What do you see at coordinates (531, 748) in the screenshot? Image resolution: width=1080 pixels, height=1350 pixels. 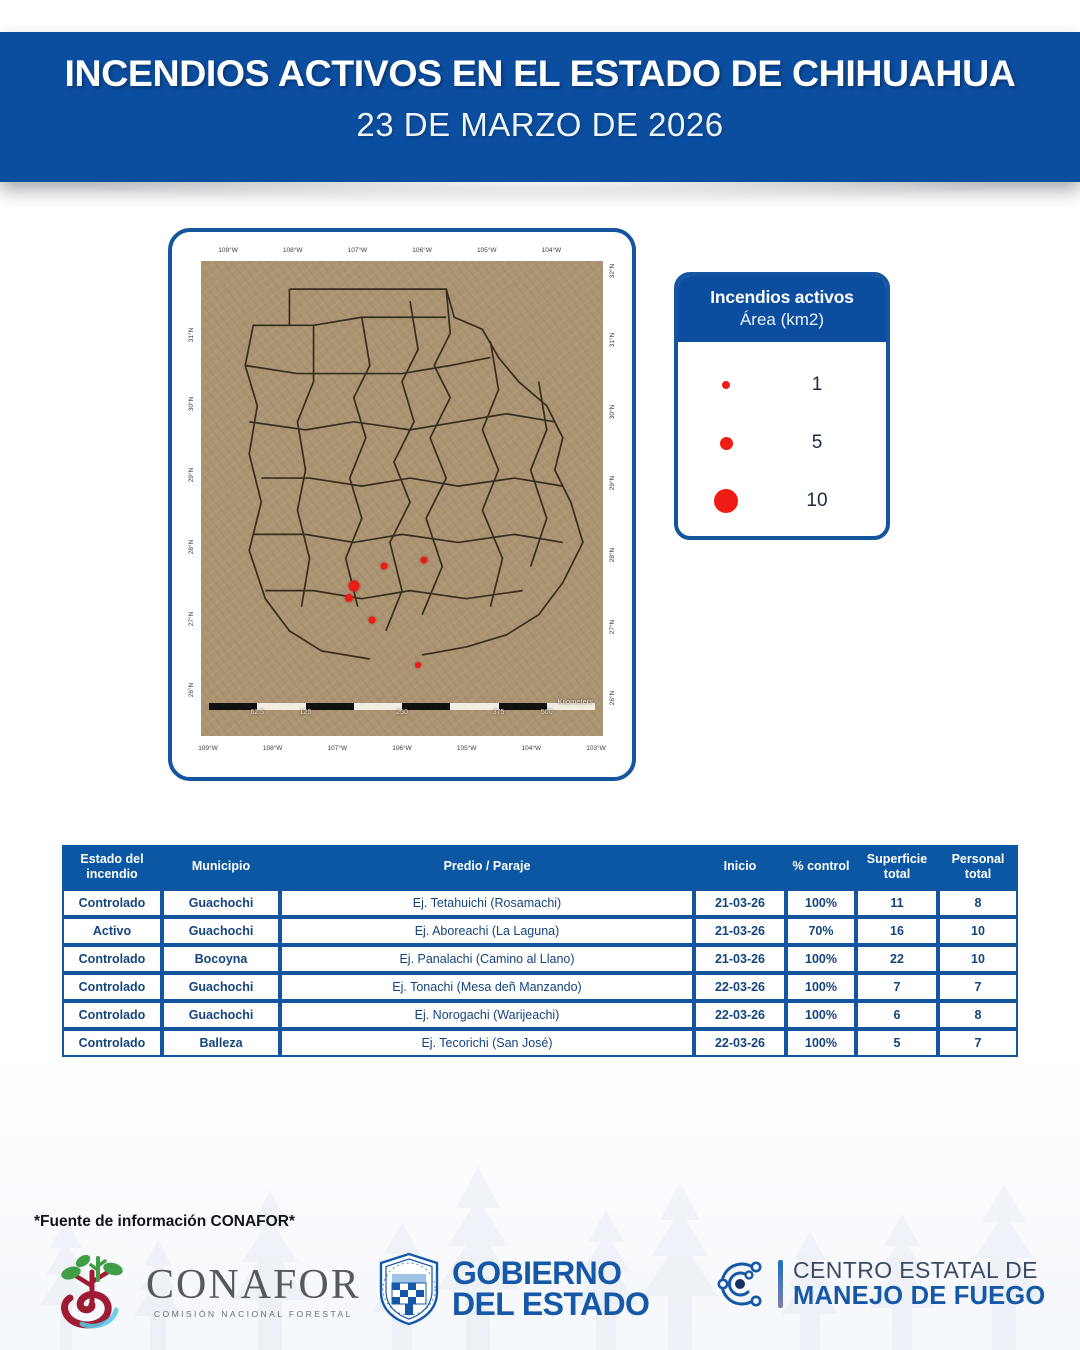 I see `map-tick-bottom-5: 104°W` at bounding box center [531, 748].